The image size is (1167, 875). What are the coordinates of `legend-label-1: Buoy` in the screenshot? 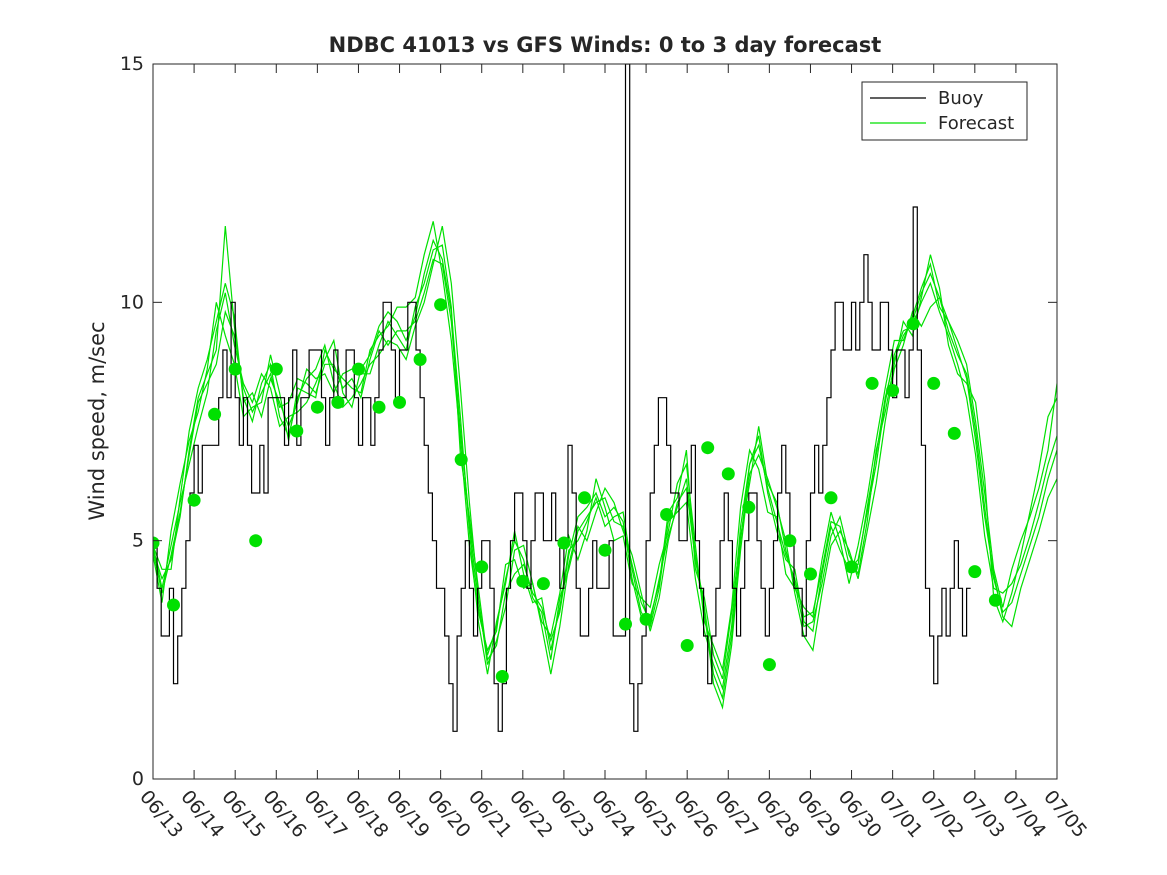 It's located at (961, 98).